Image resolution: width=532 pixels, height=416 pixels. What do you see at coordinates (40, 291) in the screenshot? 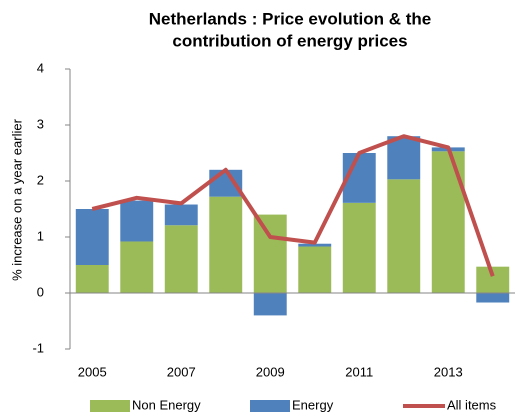
I see `y-tick-label: 0` at bounding box center [40, 291].